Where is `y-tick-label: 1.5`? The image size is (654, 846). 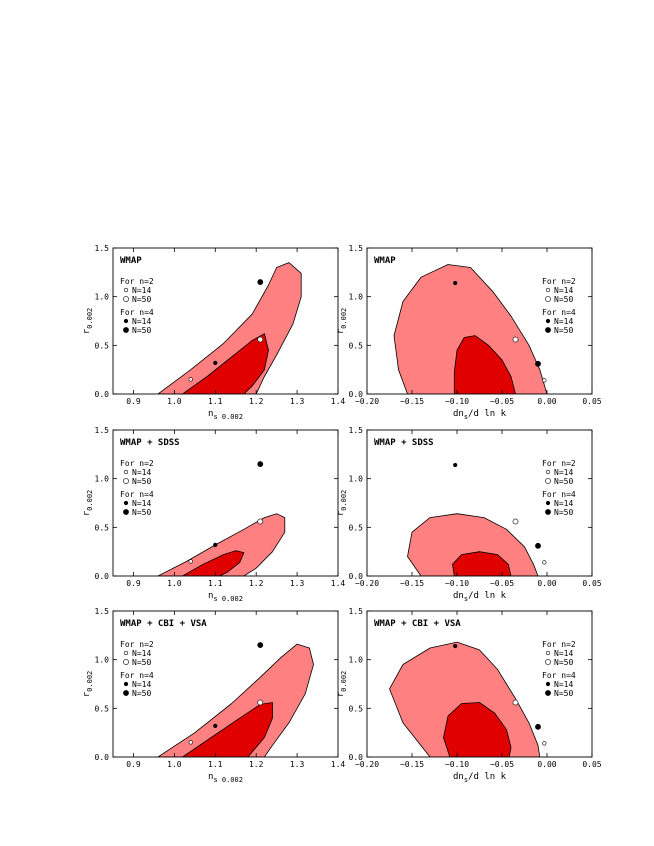 y-tick-label: 1.5 is located at coordinates (356, 611).